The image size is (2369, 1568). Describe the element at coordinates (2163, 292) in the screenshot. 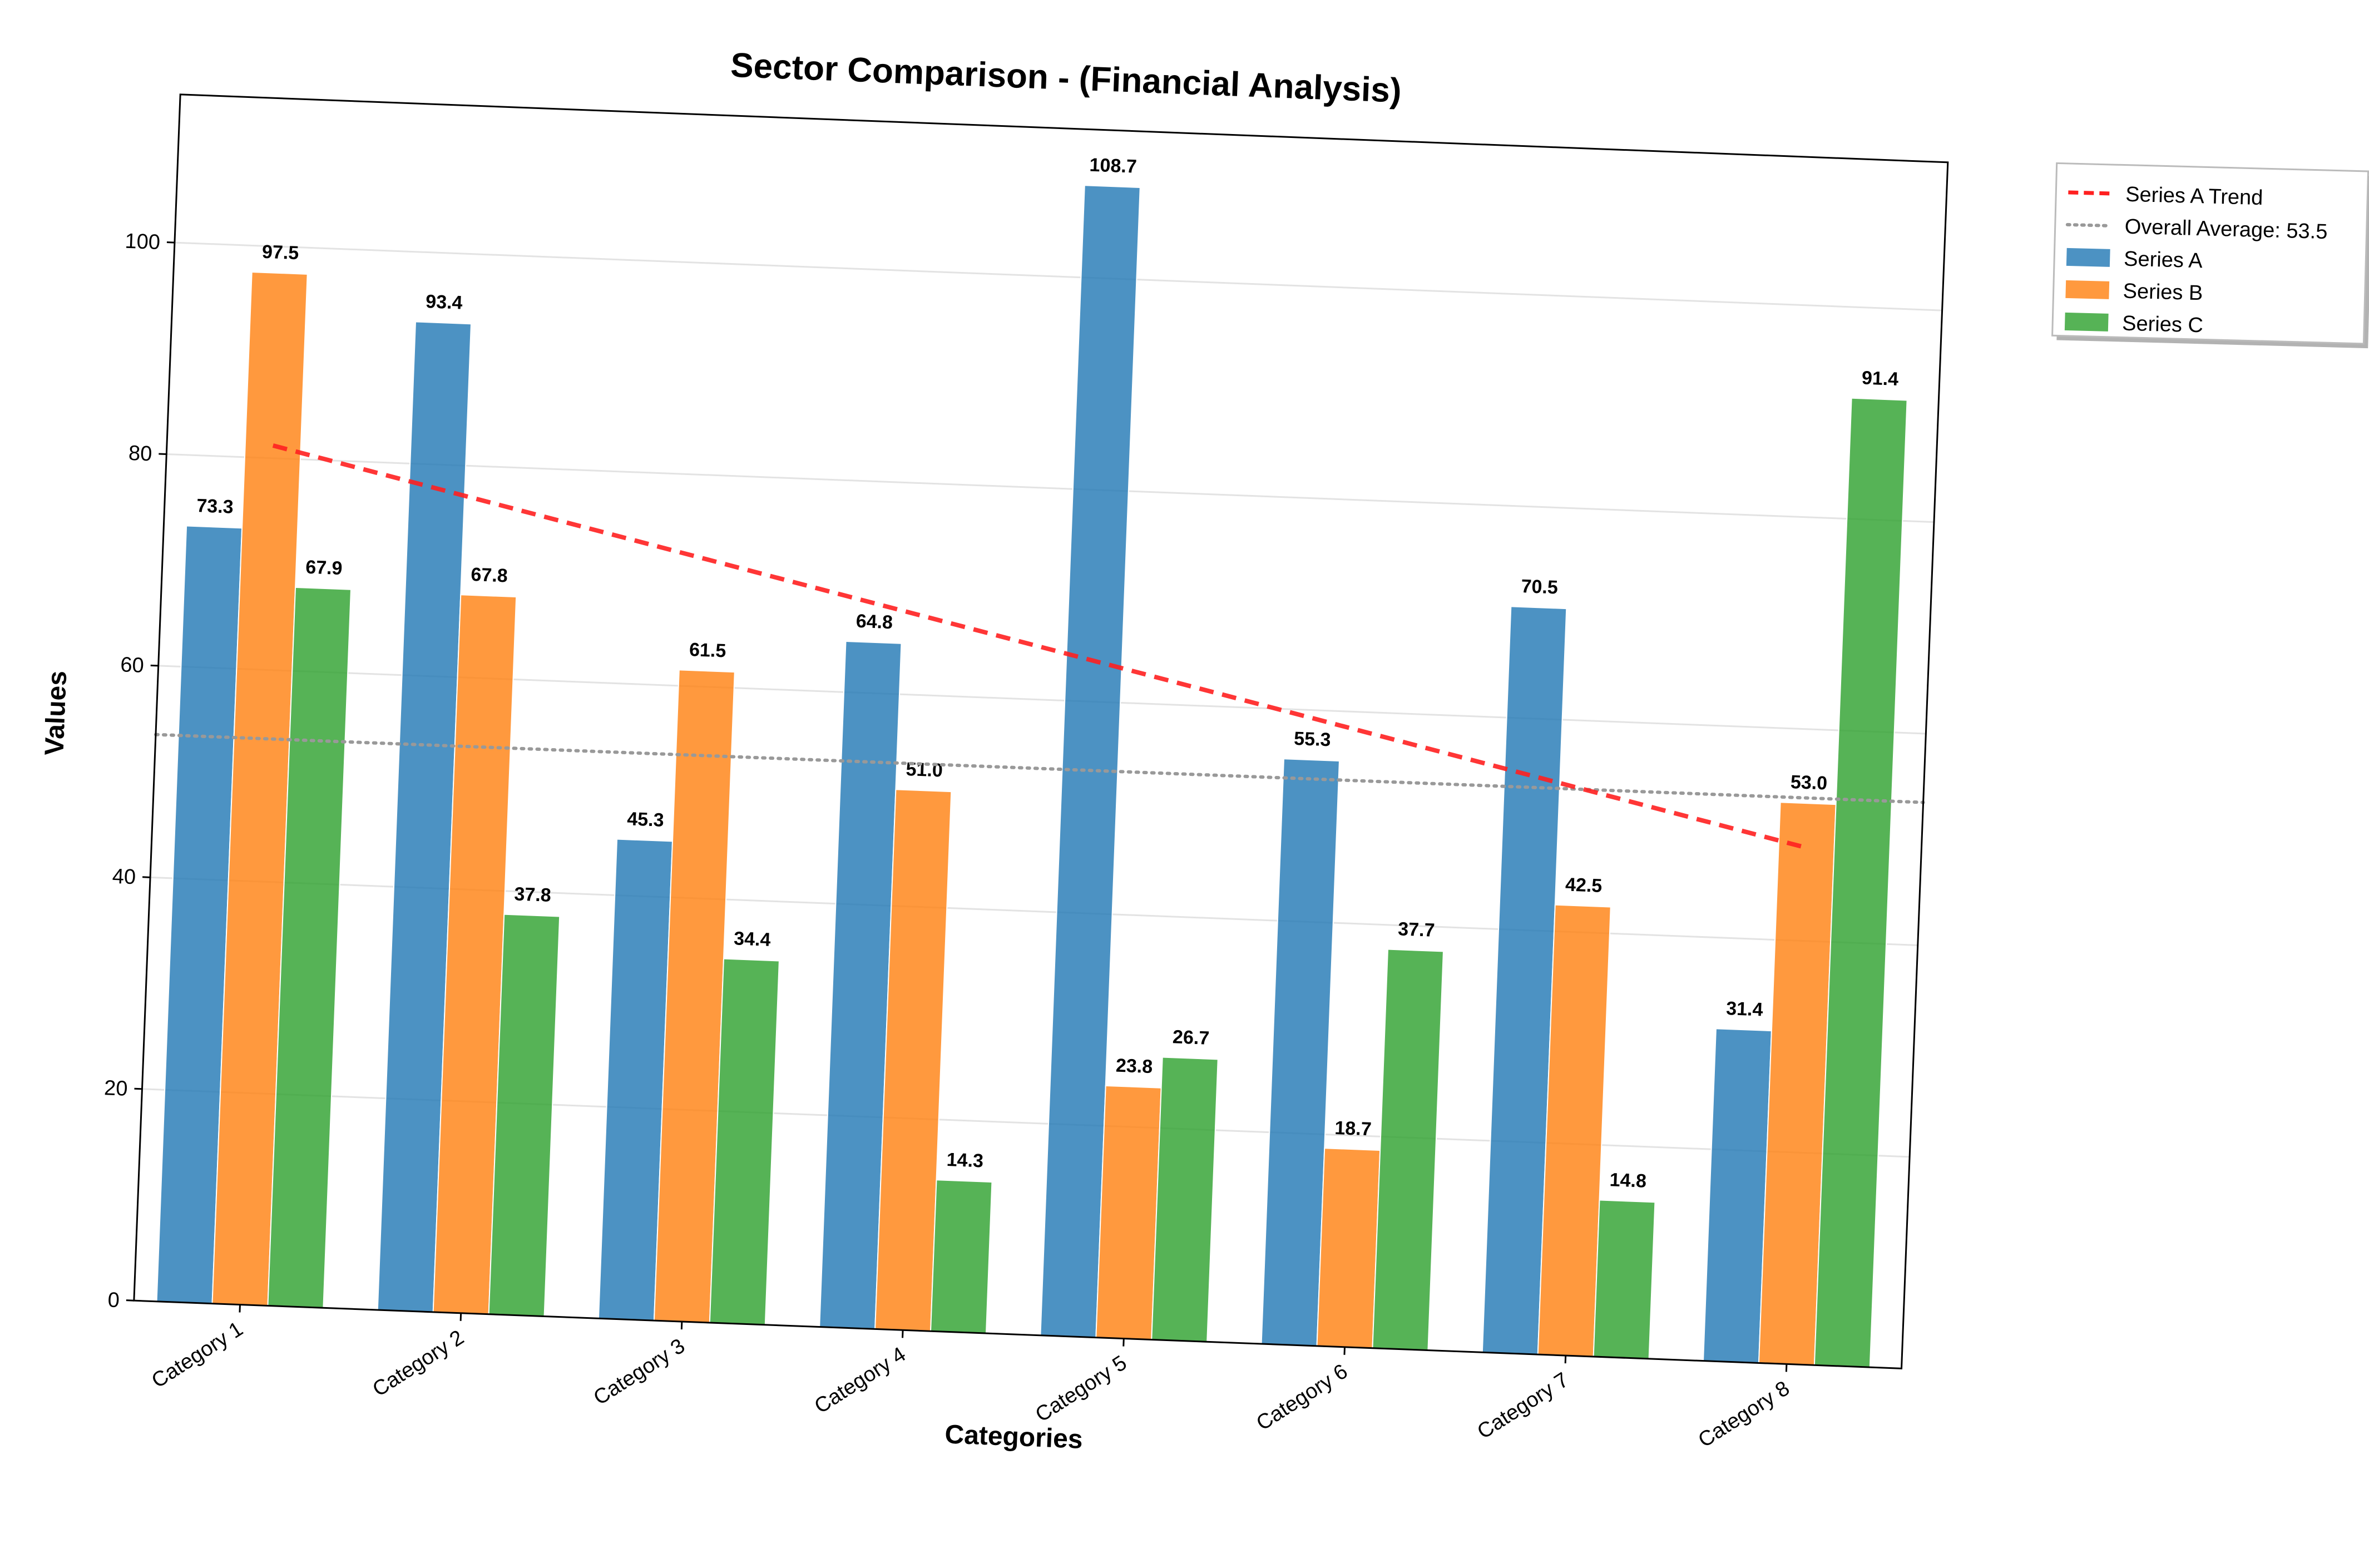

I see `legend-label: Series B` at that location.